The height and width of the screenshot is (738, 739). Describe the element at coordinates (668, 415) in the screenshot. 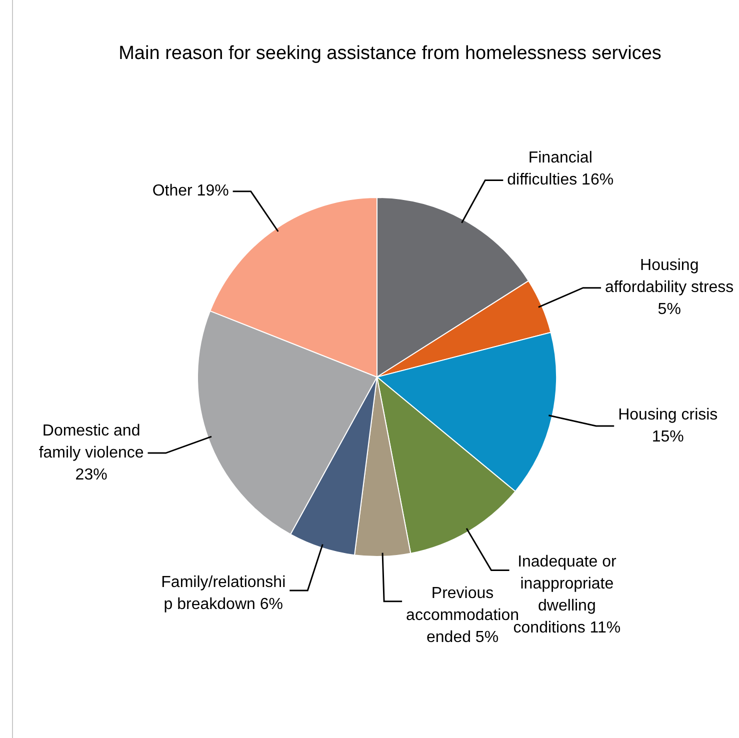

I see `slice-label: Housing crisis` at that location.